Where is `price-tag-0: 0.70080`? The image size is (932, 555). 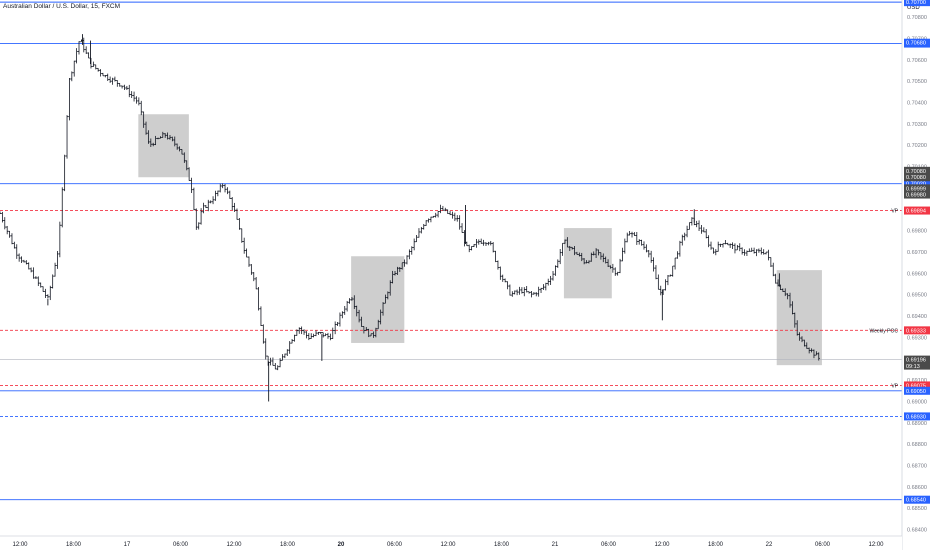 price-tag-0: 0.70080 is located at coordinates (916, 172).